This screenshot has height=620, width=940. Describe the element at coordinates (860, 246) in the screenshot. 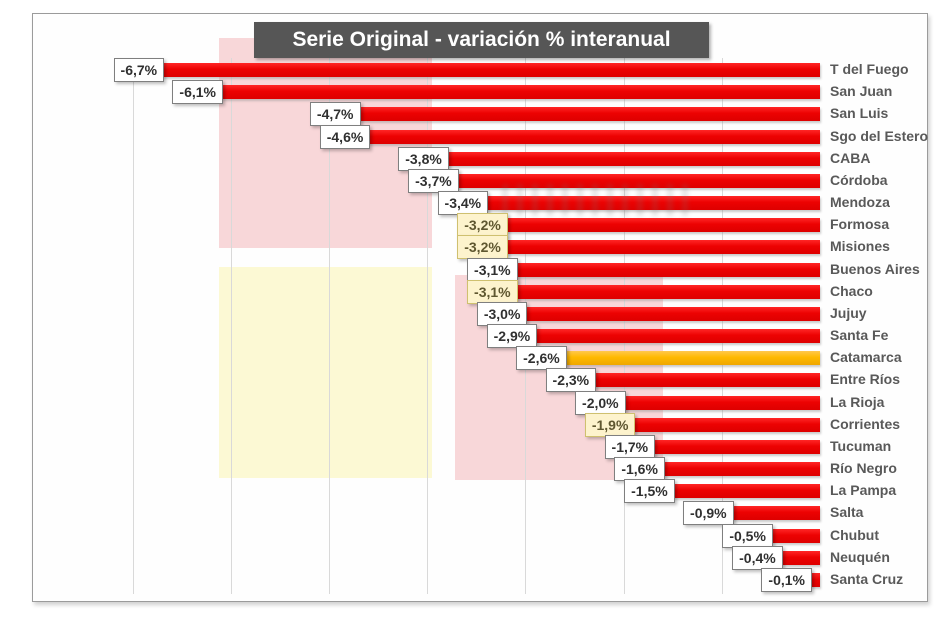

I see `category-label: Misiones` at that location.